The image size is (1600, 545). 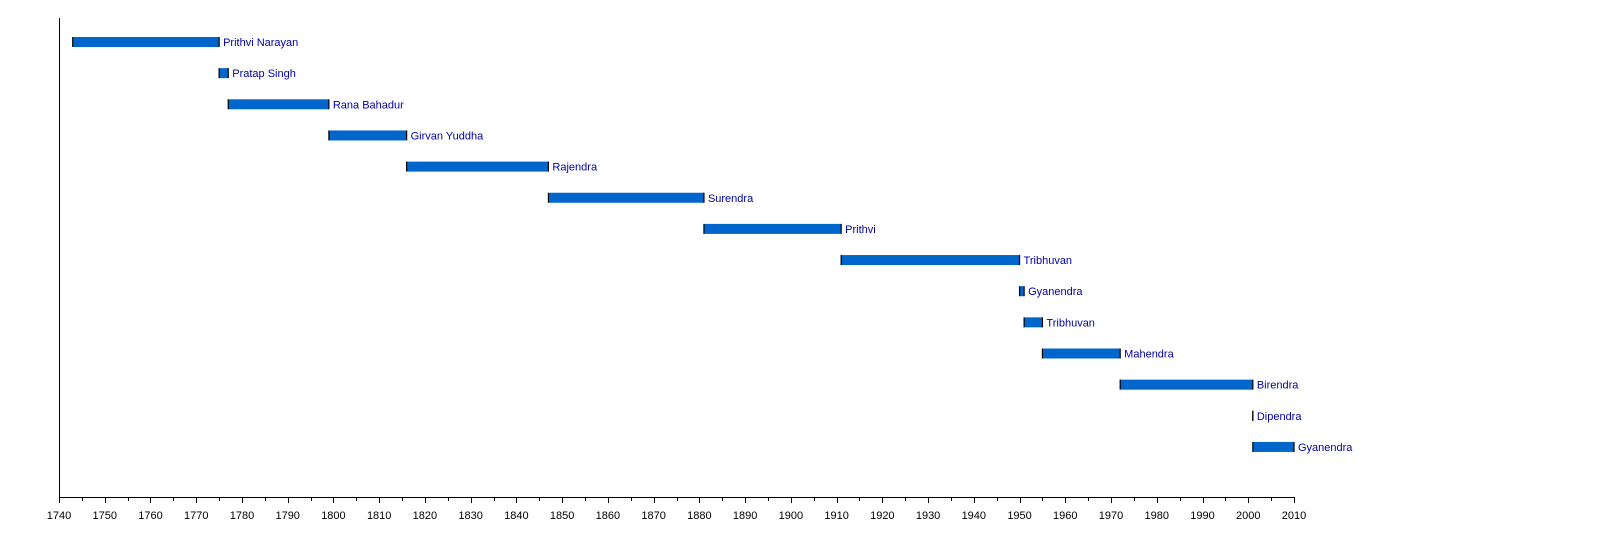 I want to click on tick-label: 2000, so click(x=1248, y=516).